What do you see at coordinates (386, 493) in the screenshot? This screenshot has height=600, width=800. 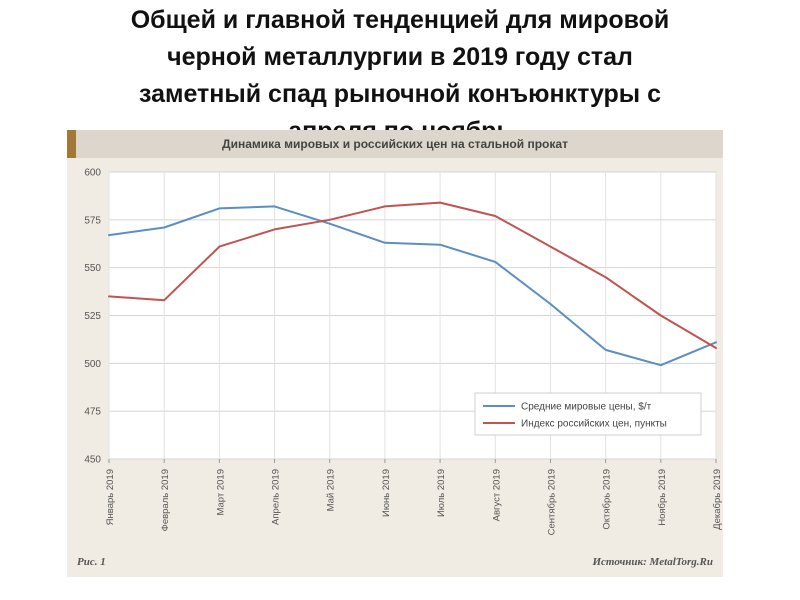 I see `x-tick-label: Июнь 2019` at bounding box center [386, 493].